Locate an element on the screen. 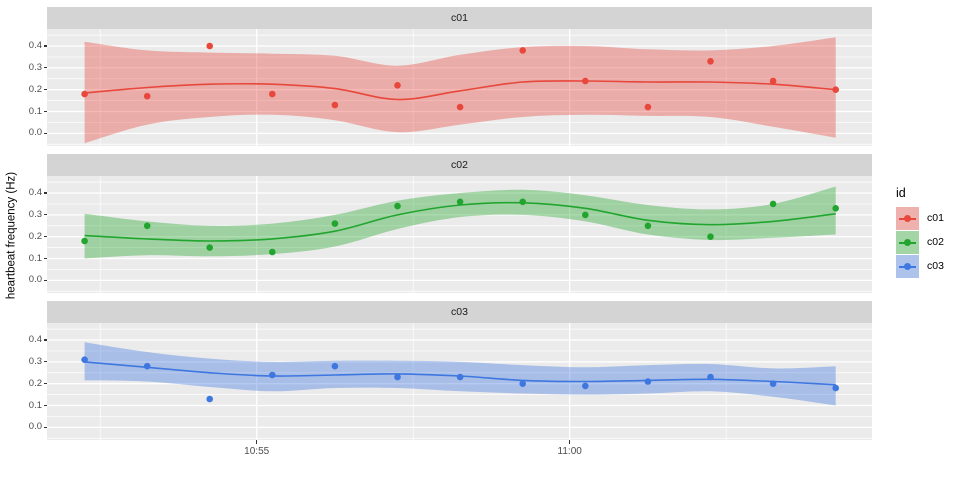  facet-strip-label: c01 is located at coordinates (459, 18).